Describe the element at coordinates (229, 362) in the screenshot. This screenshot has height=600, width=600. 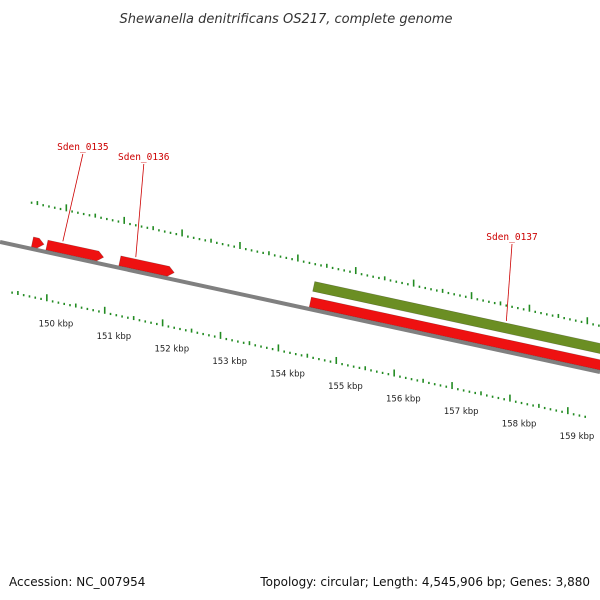
I see `ruler-label: 153 kbp` at that location.